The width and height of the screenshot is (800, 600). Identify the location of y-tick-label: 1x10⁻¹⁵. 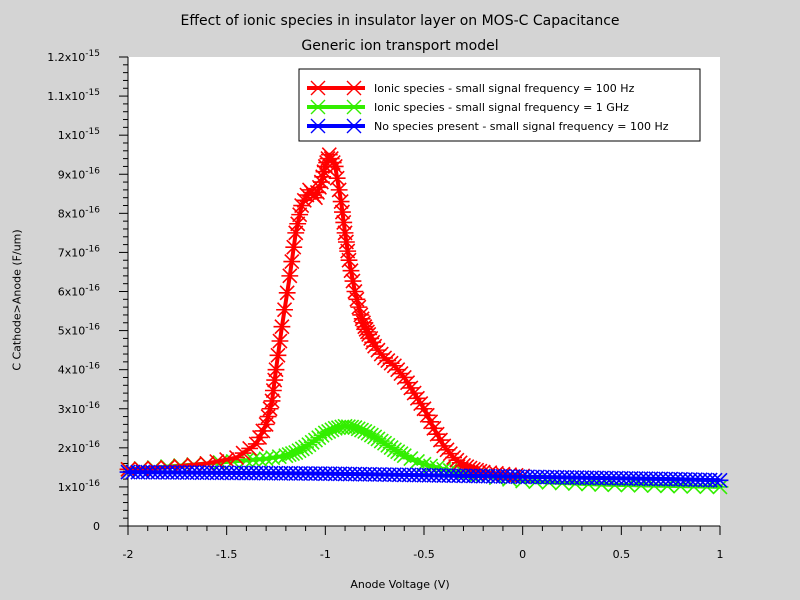
(79, 134).